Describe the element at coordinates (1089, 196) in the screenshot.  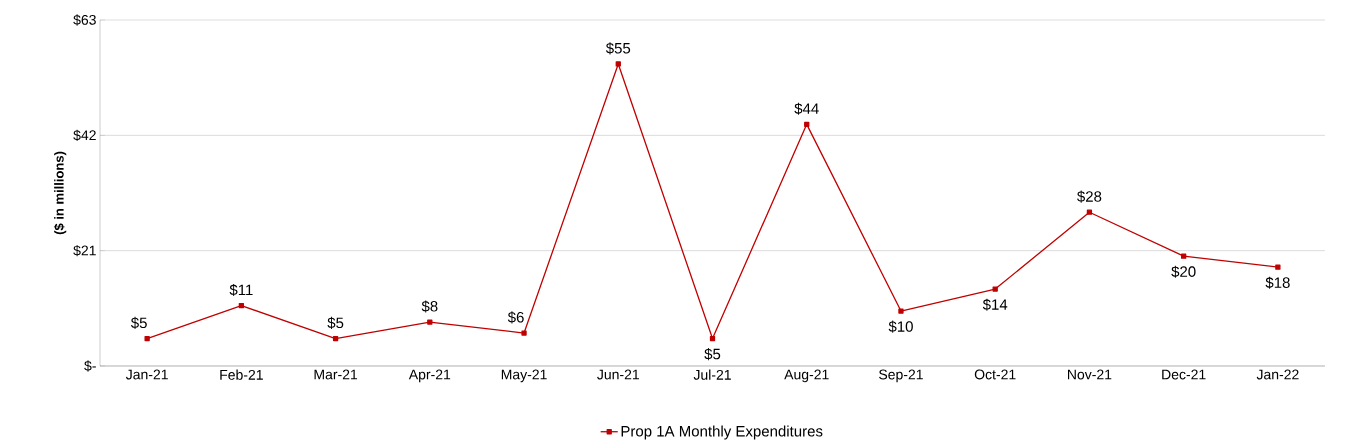
I see `data-label: $28` at that location.